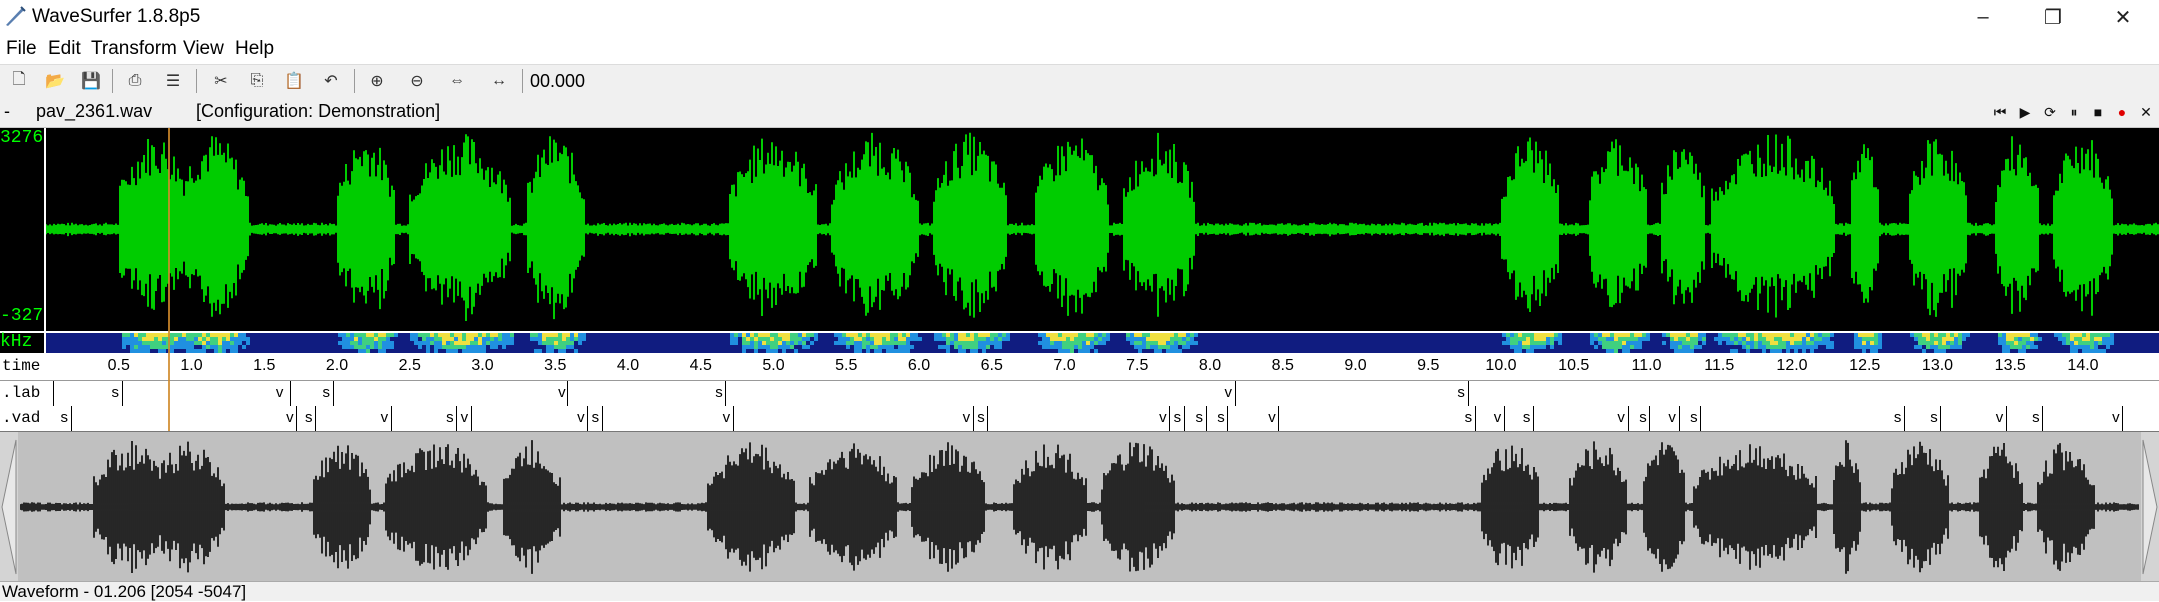  What do you see at coordinates (2000, 111) in the screenshot?
I see `skip-to-start-icon: ⏮` at bounding box center [2000, 111].